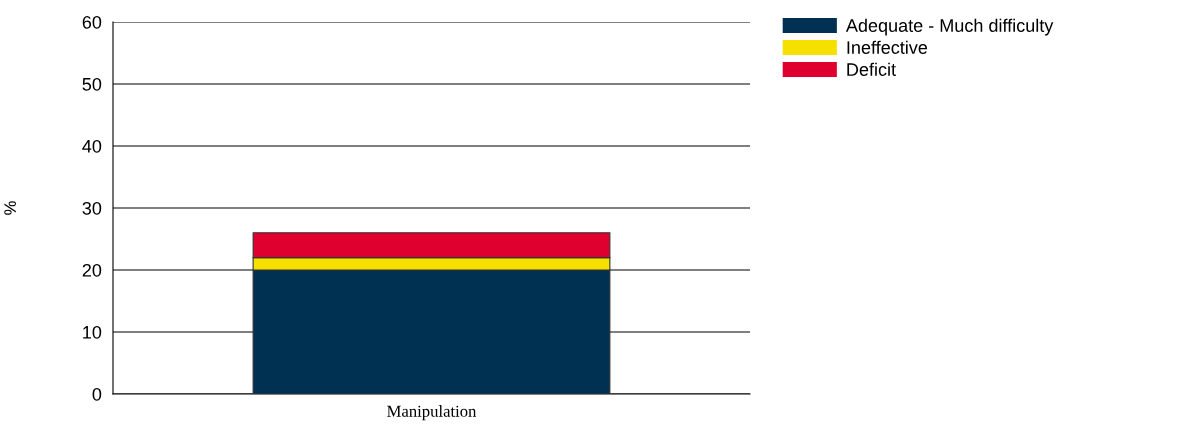 The height and width of the screenshot is (432, 1195). What do you see at coordinates (92, 84) in the screenshot?
I see `y-tick-label: 50` at bounding box center [92, 84].